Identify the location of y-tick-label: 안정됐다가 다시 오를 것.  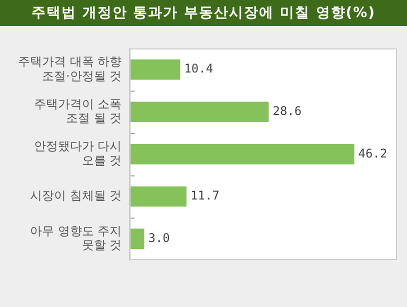
(78, 153).